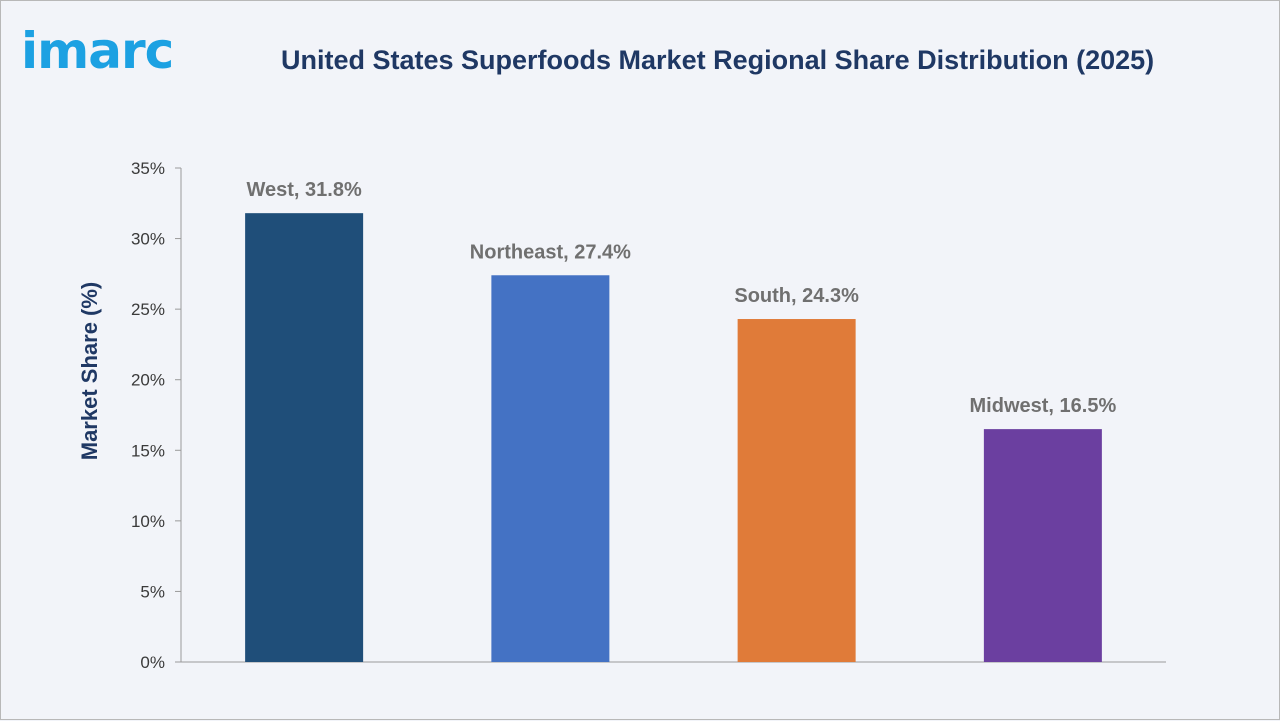 The height and width of the screenshot is (721, 1280). What do you see at coordinates (1042, 545) in the screenshot?
I see `bar-midwest` at bounding box center [1042, 545].